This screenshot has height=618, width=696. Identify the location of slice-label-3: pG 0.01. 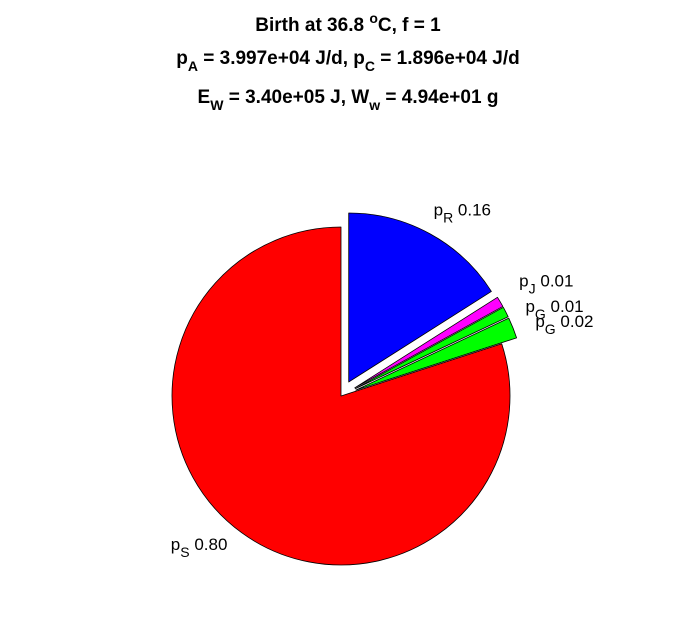
(554, 309).